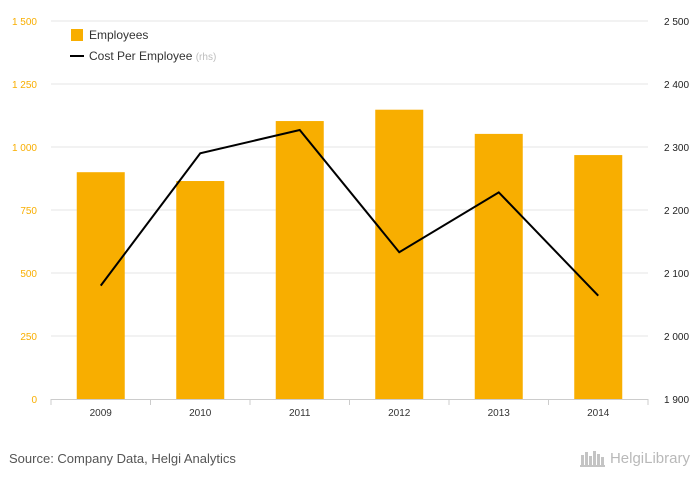 The height and width of the screenshot is (483, 700). I want to click on bar-2014, so click(598, 277).